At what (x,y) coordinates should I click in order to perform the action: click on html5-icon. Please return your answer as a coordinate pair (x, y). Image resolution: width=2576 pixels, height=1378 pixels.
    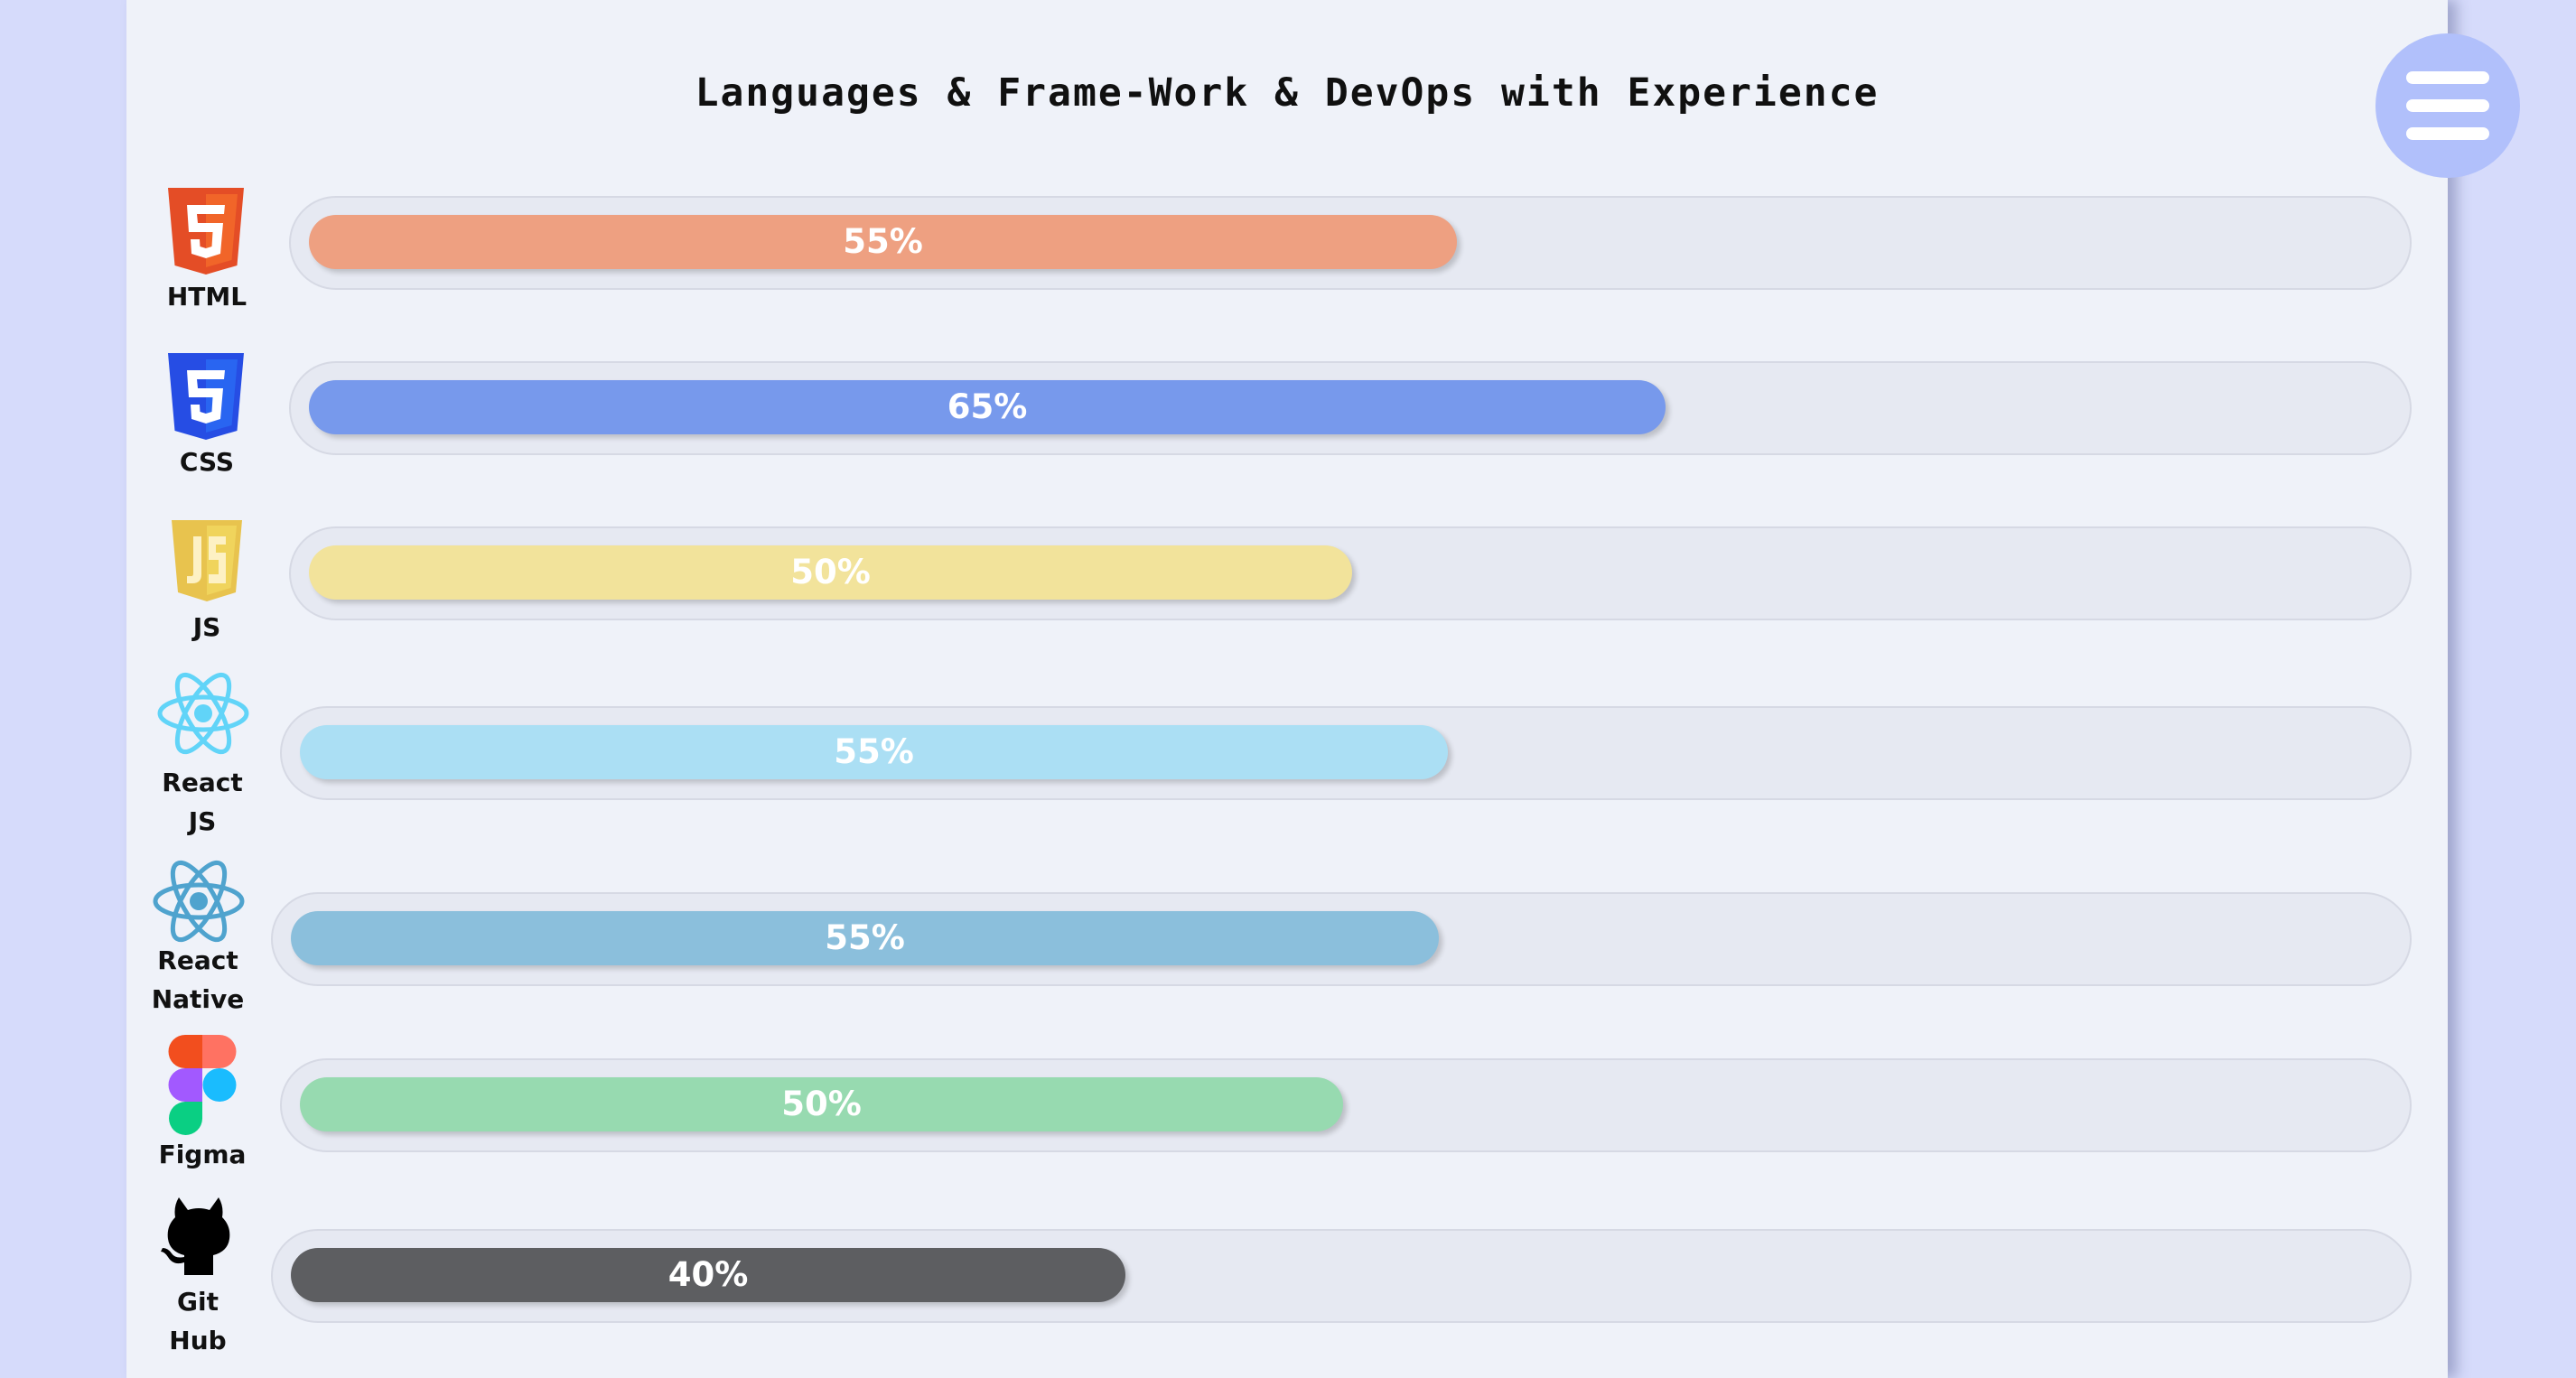
    Looking at the image, I should click on (206, 231).